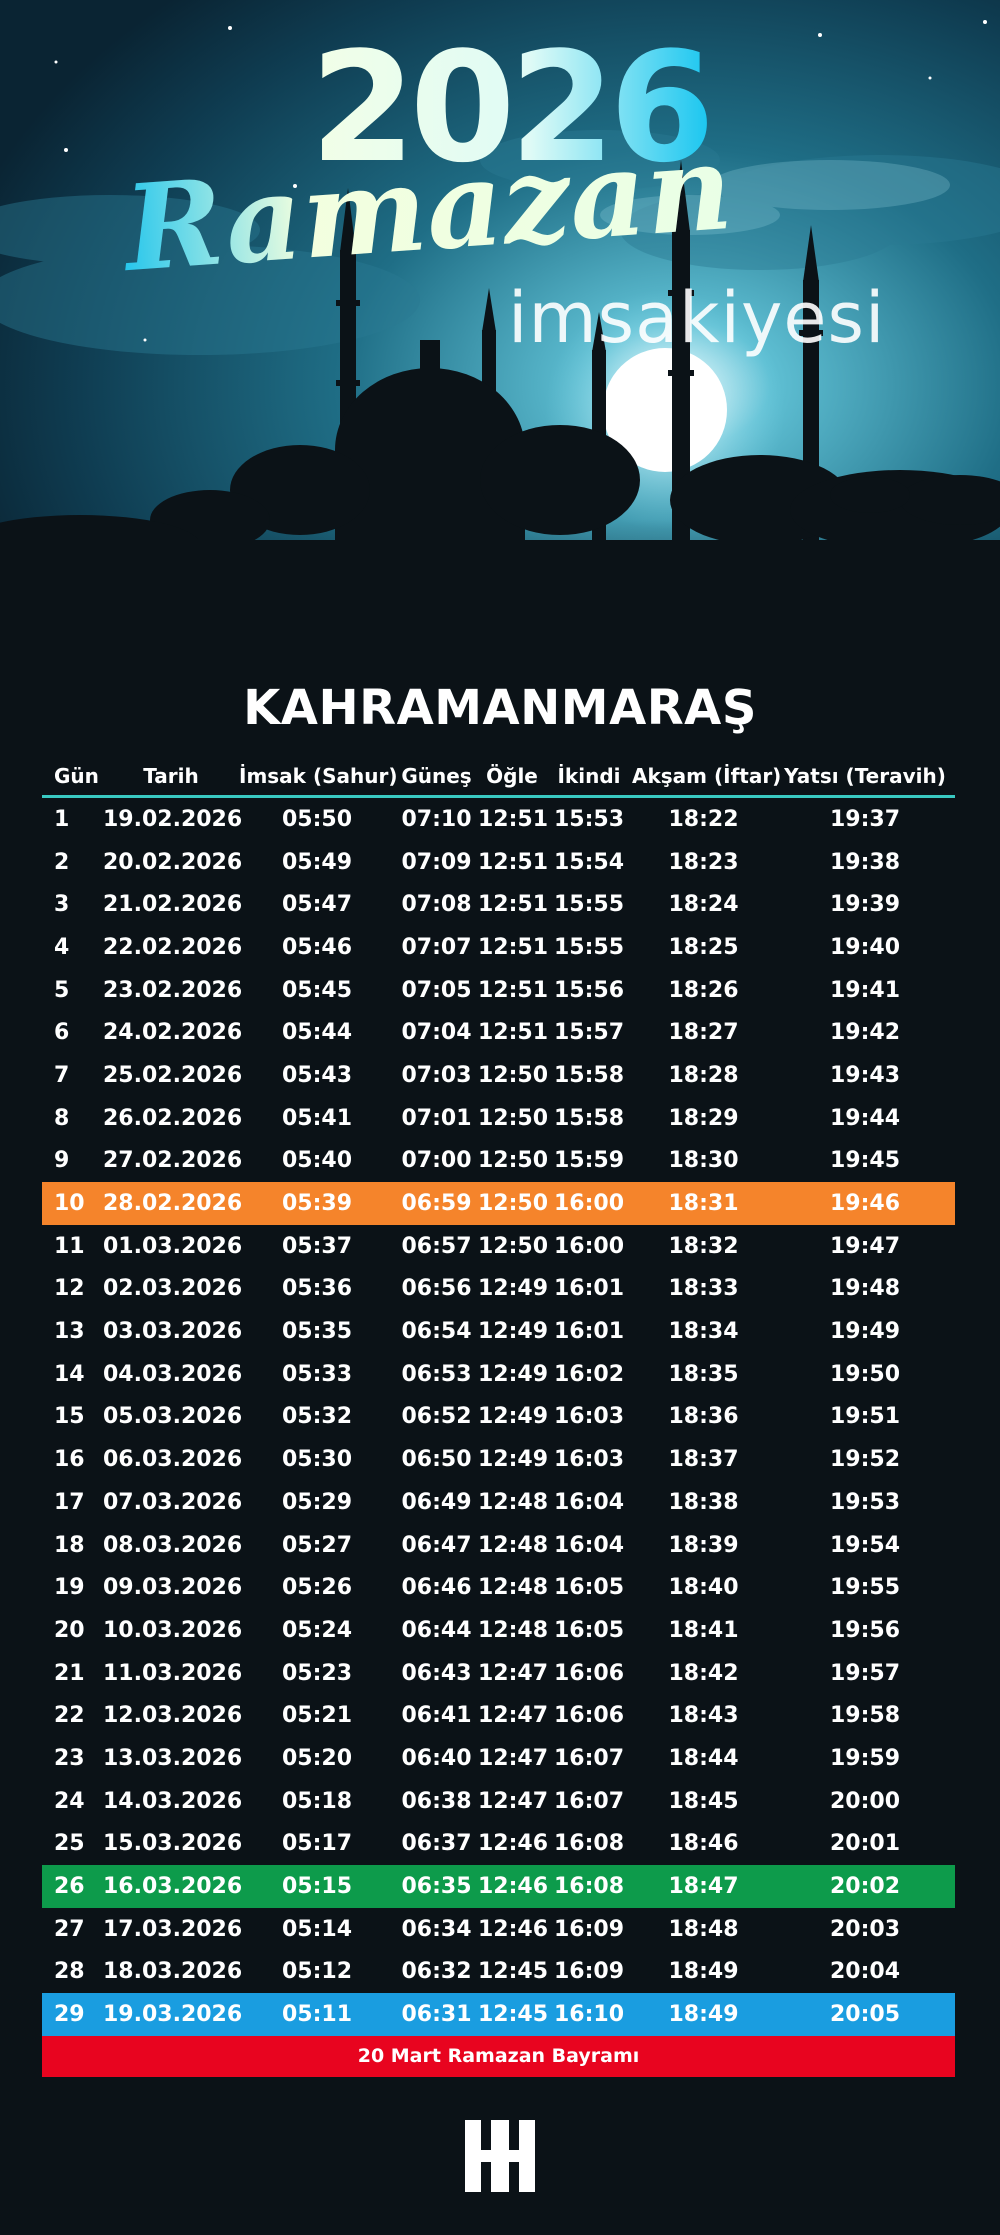  I want to click on cell-tarih: 20.02.2026, so click(173, 862).